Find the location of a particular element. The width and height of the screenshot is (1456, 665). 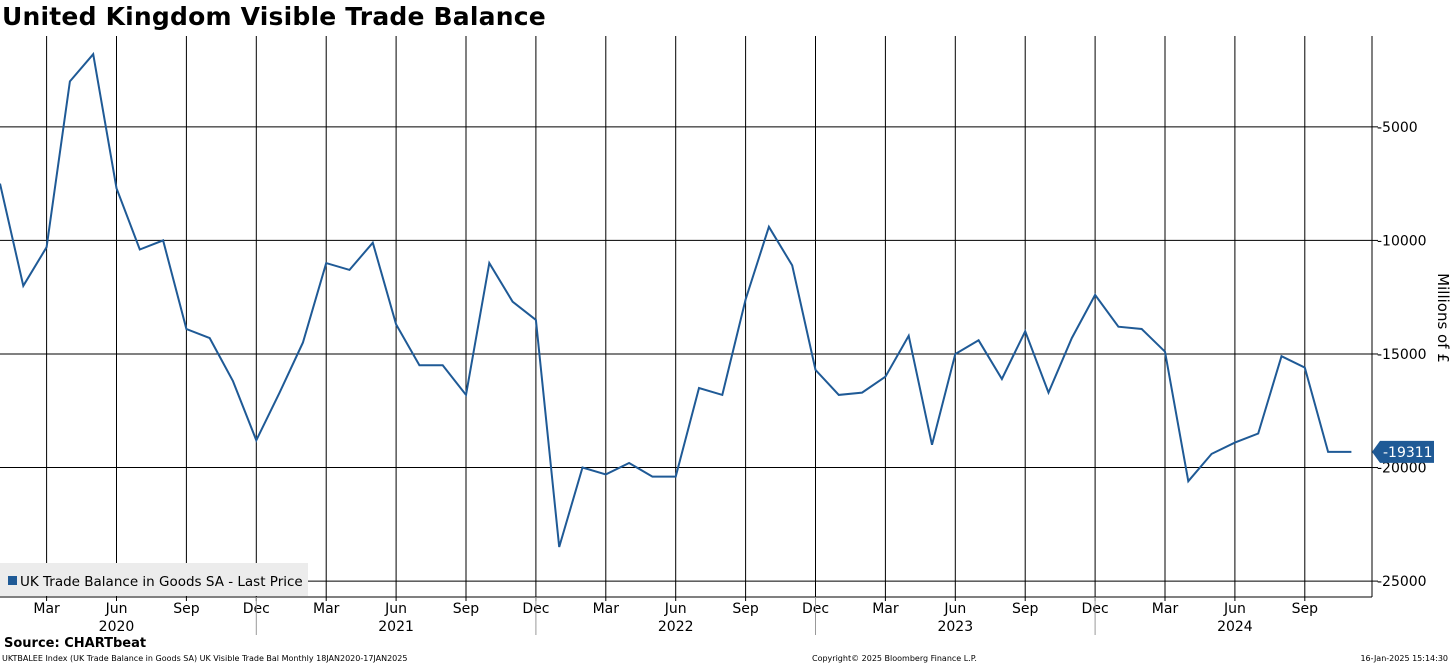

y-axis-ticks: -5000 -10000 -15000 -20000 -25000 is located at coordinates (1399, 355).